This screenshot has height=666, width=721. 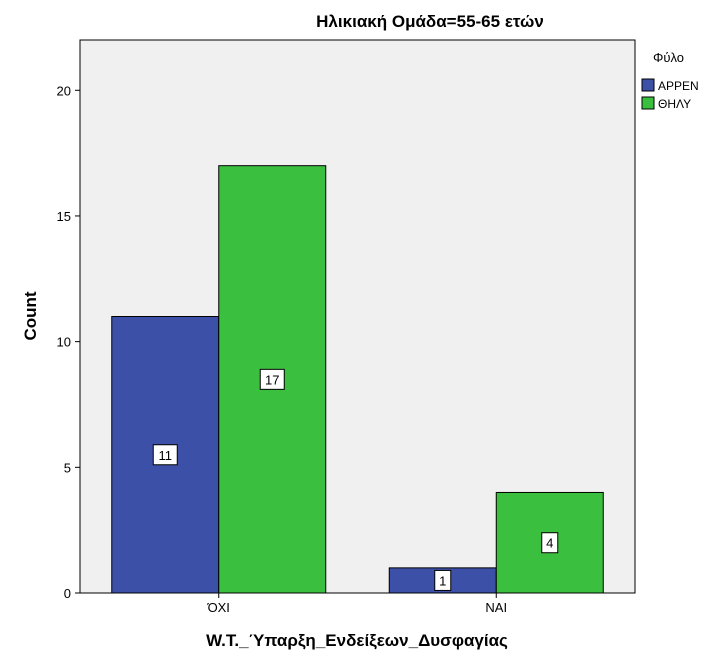 I want to click on legend: ΑΡΡΕΝ ΘΗΛΥ, so click(x=670, y=94).